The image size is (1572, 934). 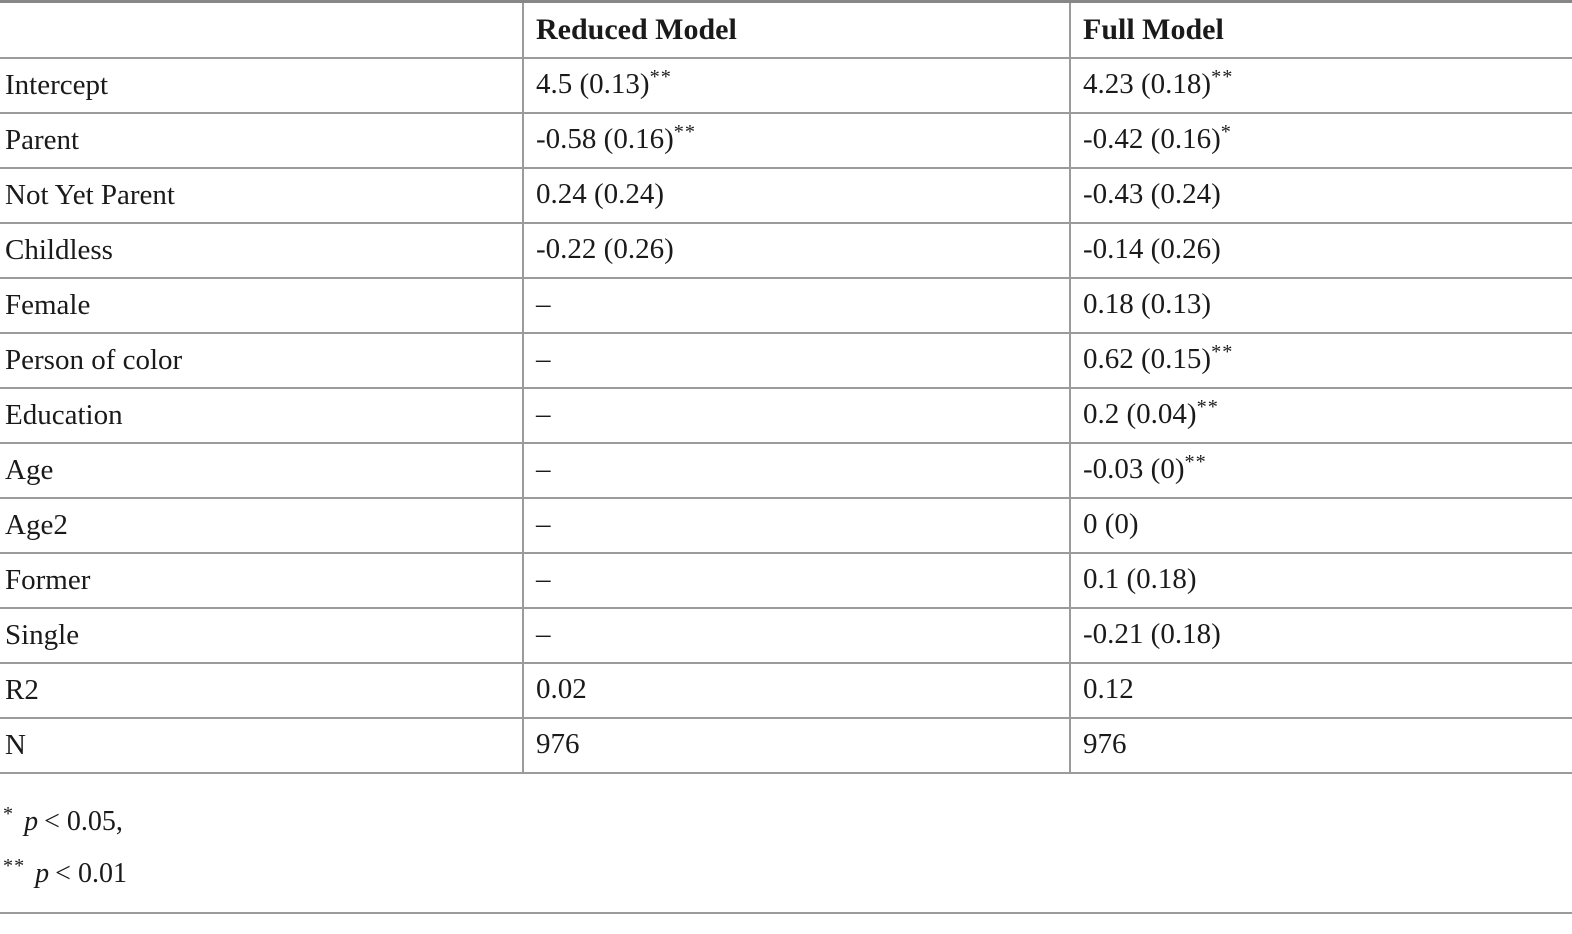 What do you see at coordinates (797, 30) in the screenshot?
I see `column-header-reduced-model: Reduced Model` at bounding box center [797, 30].